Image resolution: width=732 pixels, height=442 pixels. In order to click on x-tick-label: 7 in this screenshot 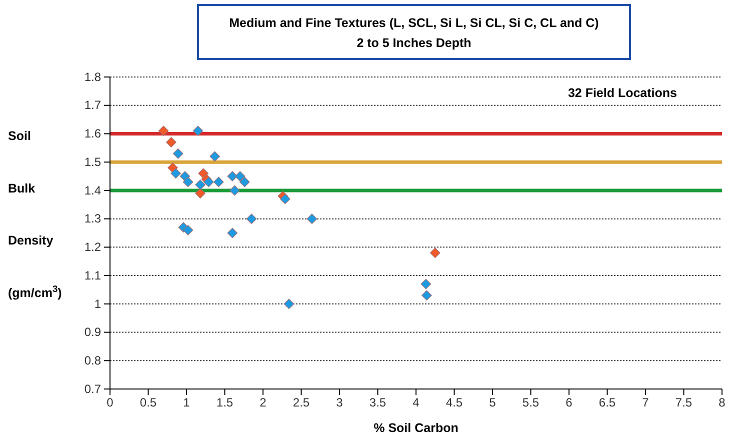, I will do `click(646, 403)`.